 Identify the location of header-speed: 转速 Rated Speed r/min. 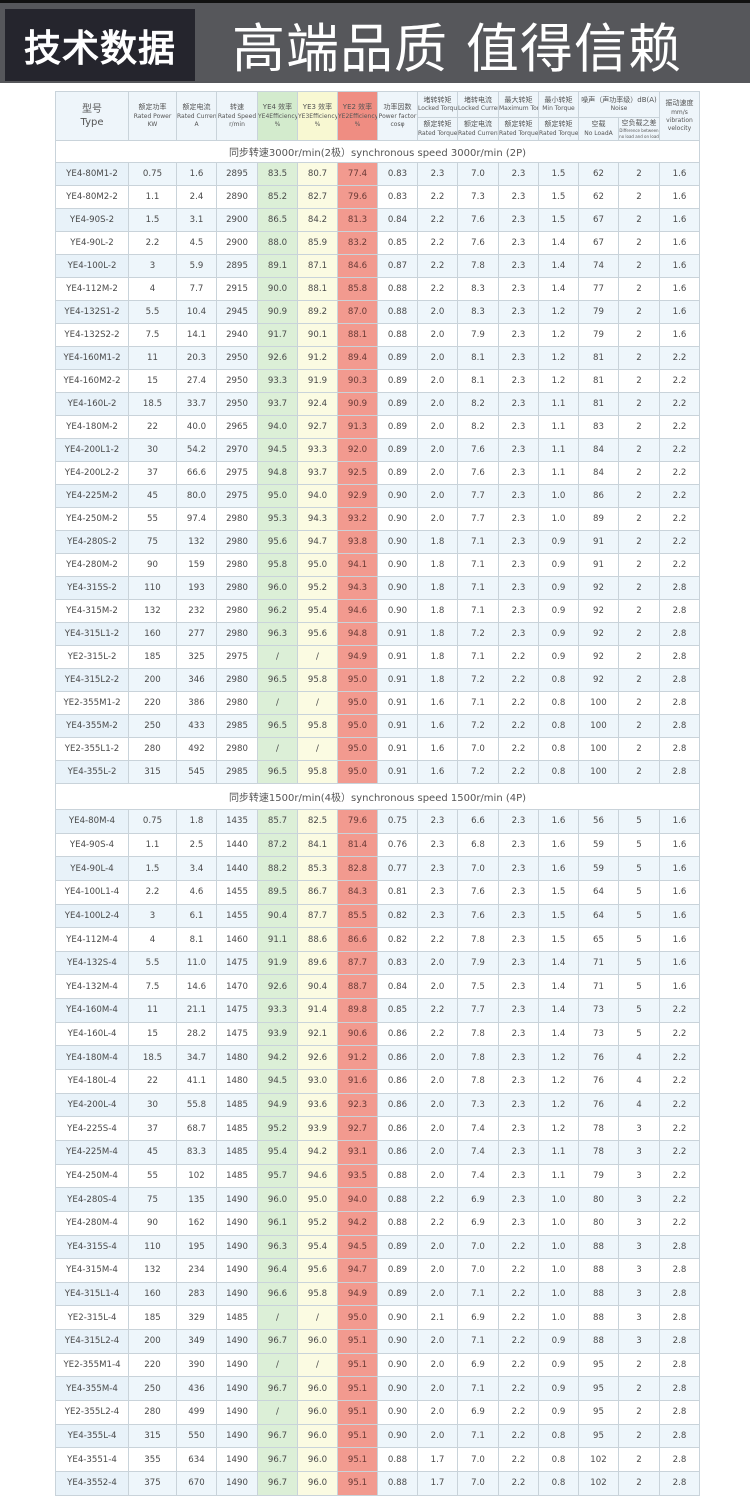
(237, 116).